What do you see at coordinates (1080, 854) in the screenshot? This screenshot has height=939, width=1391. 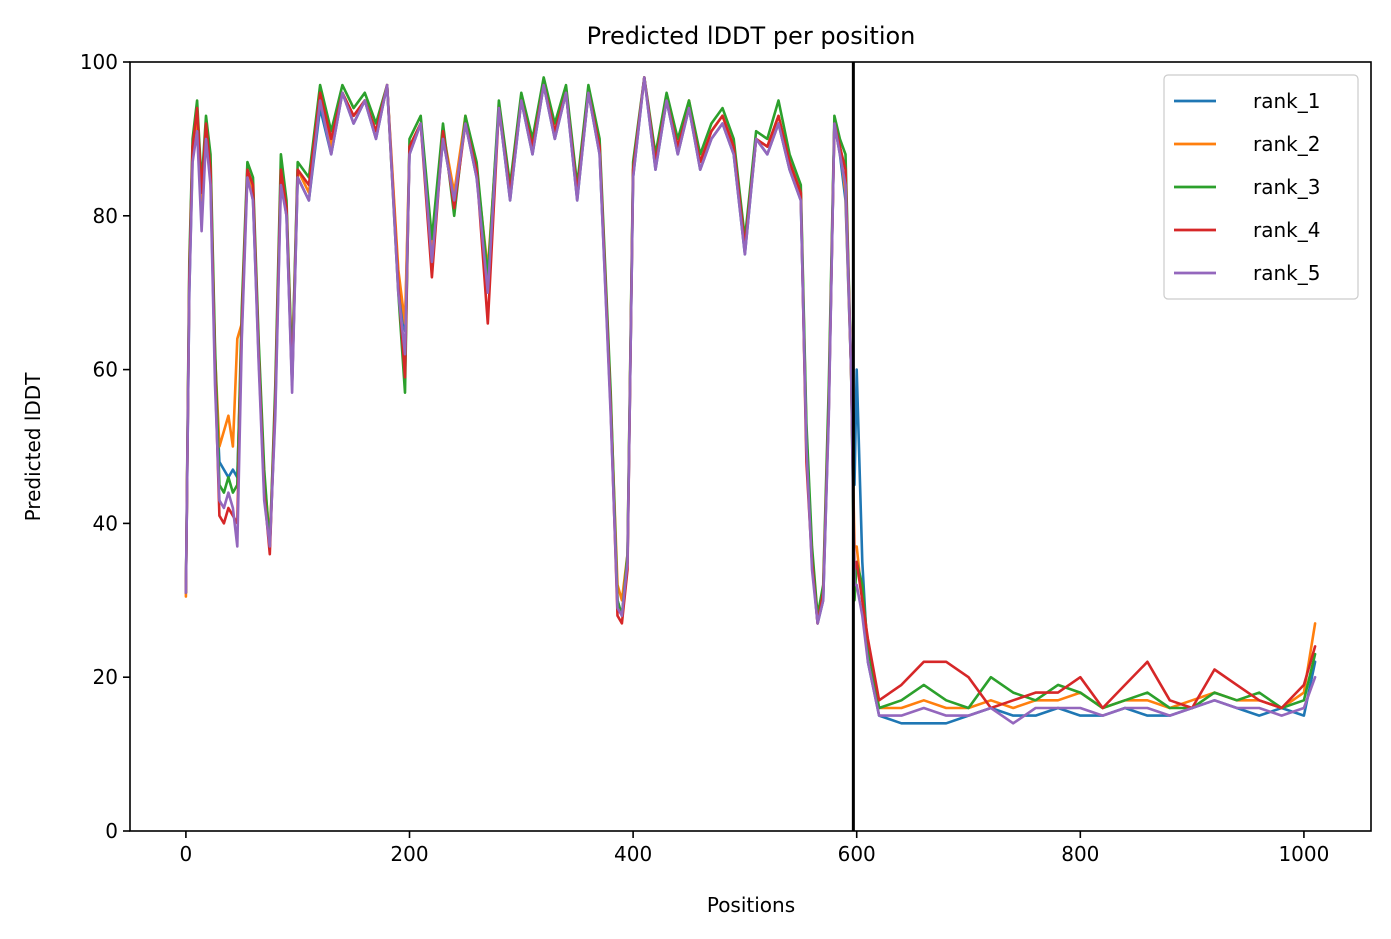 I see `x-tick-label: 800` at bounding box center [1080, 854].